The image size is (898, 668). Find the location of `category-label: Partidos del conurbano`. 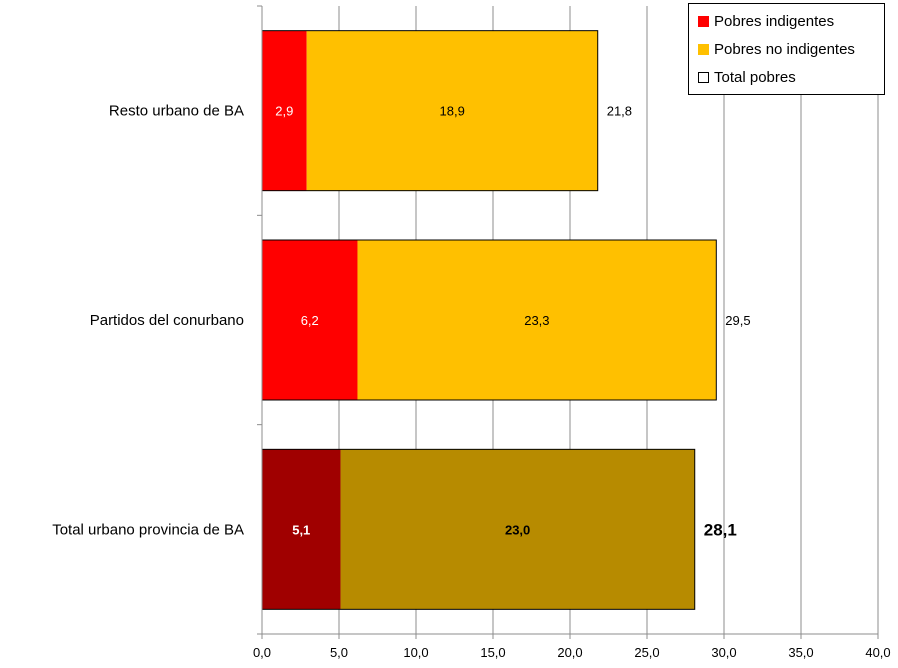

category-label: Partidos del conurbano is located at coordinates (167, 320).